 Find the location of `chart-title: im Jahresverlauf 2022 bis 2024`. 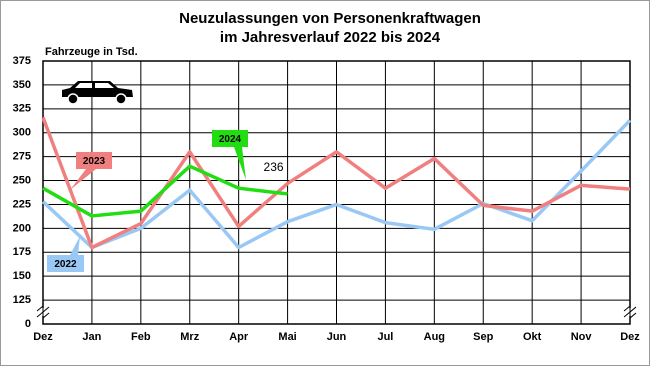

chart-title: im Jahresverlauf 2022 bis 2024 is located at coordinates (330, 37).